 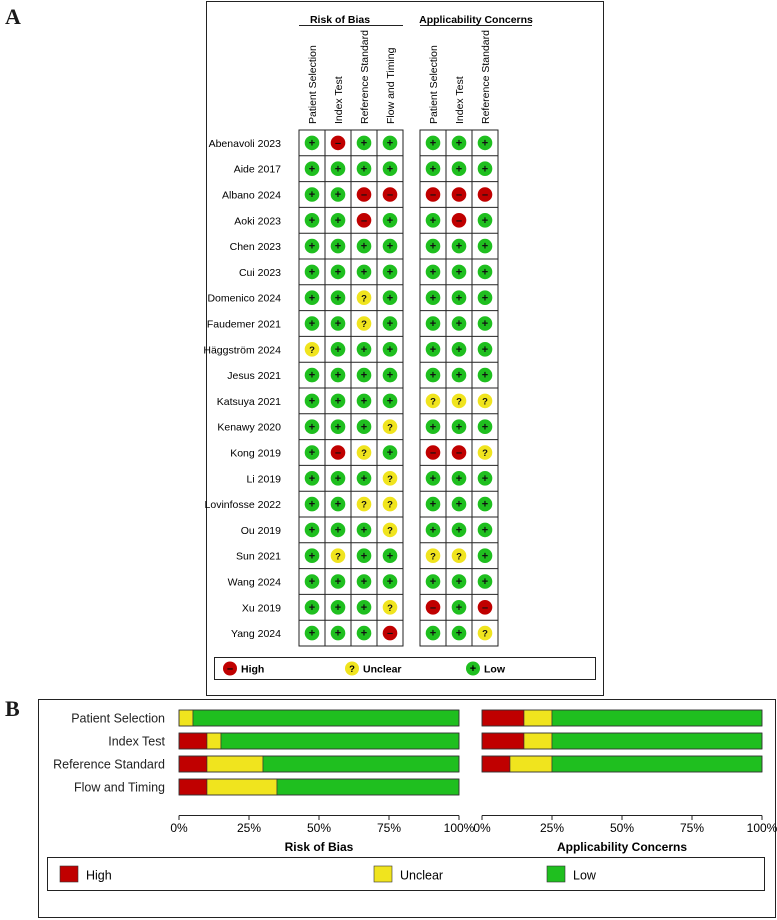 What do you see at coordinates (257, 170) in the screenshot?
I see `study-label: Aide 2017` at bounding box center [257, 170].